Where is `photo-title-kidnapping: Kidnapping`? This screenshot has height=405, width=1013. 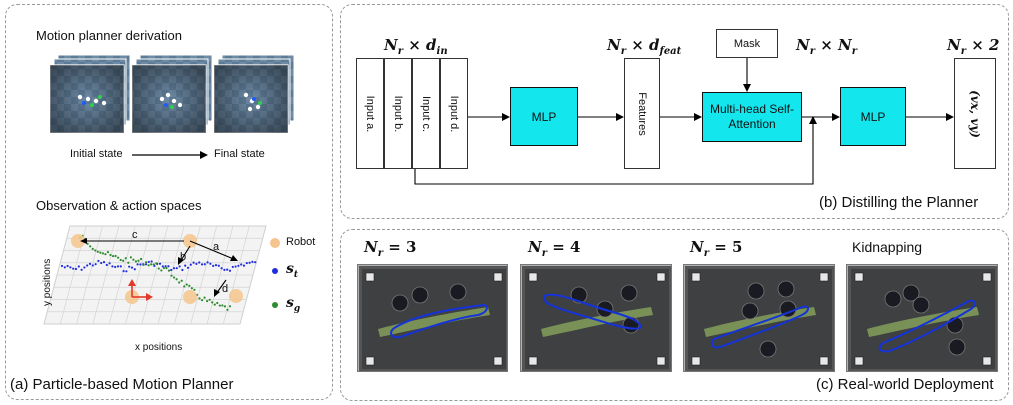 photo-title-kidnapping: Kidnapping is located at coordinates (887, 247).